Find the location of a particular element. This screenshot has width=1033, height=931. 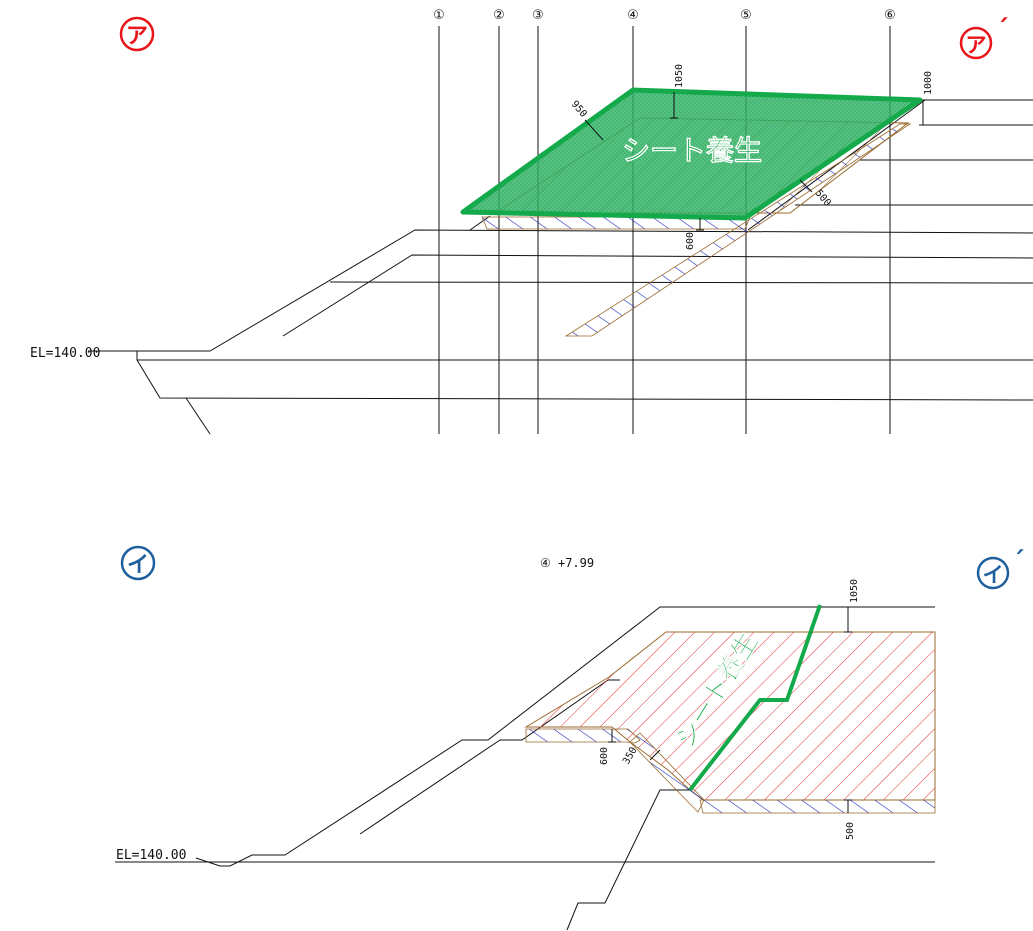

section-a-right-marker: ア ´ is located at coordinates (984, 37).